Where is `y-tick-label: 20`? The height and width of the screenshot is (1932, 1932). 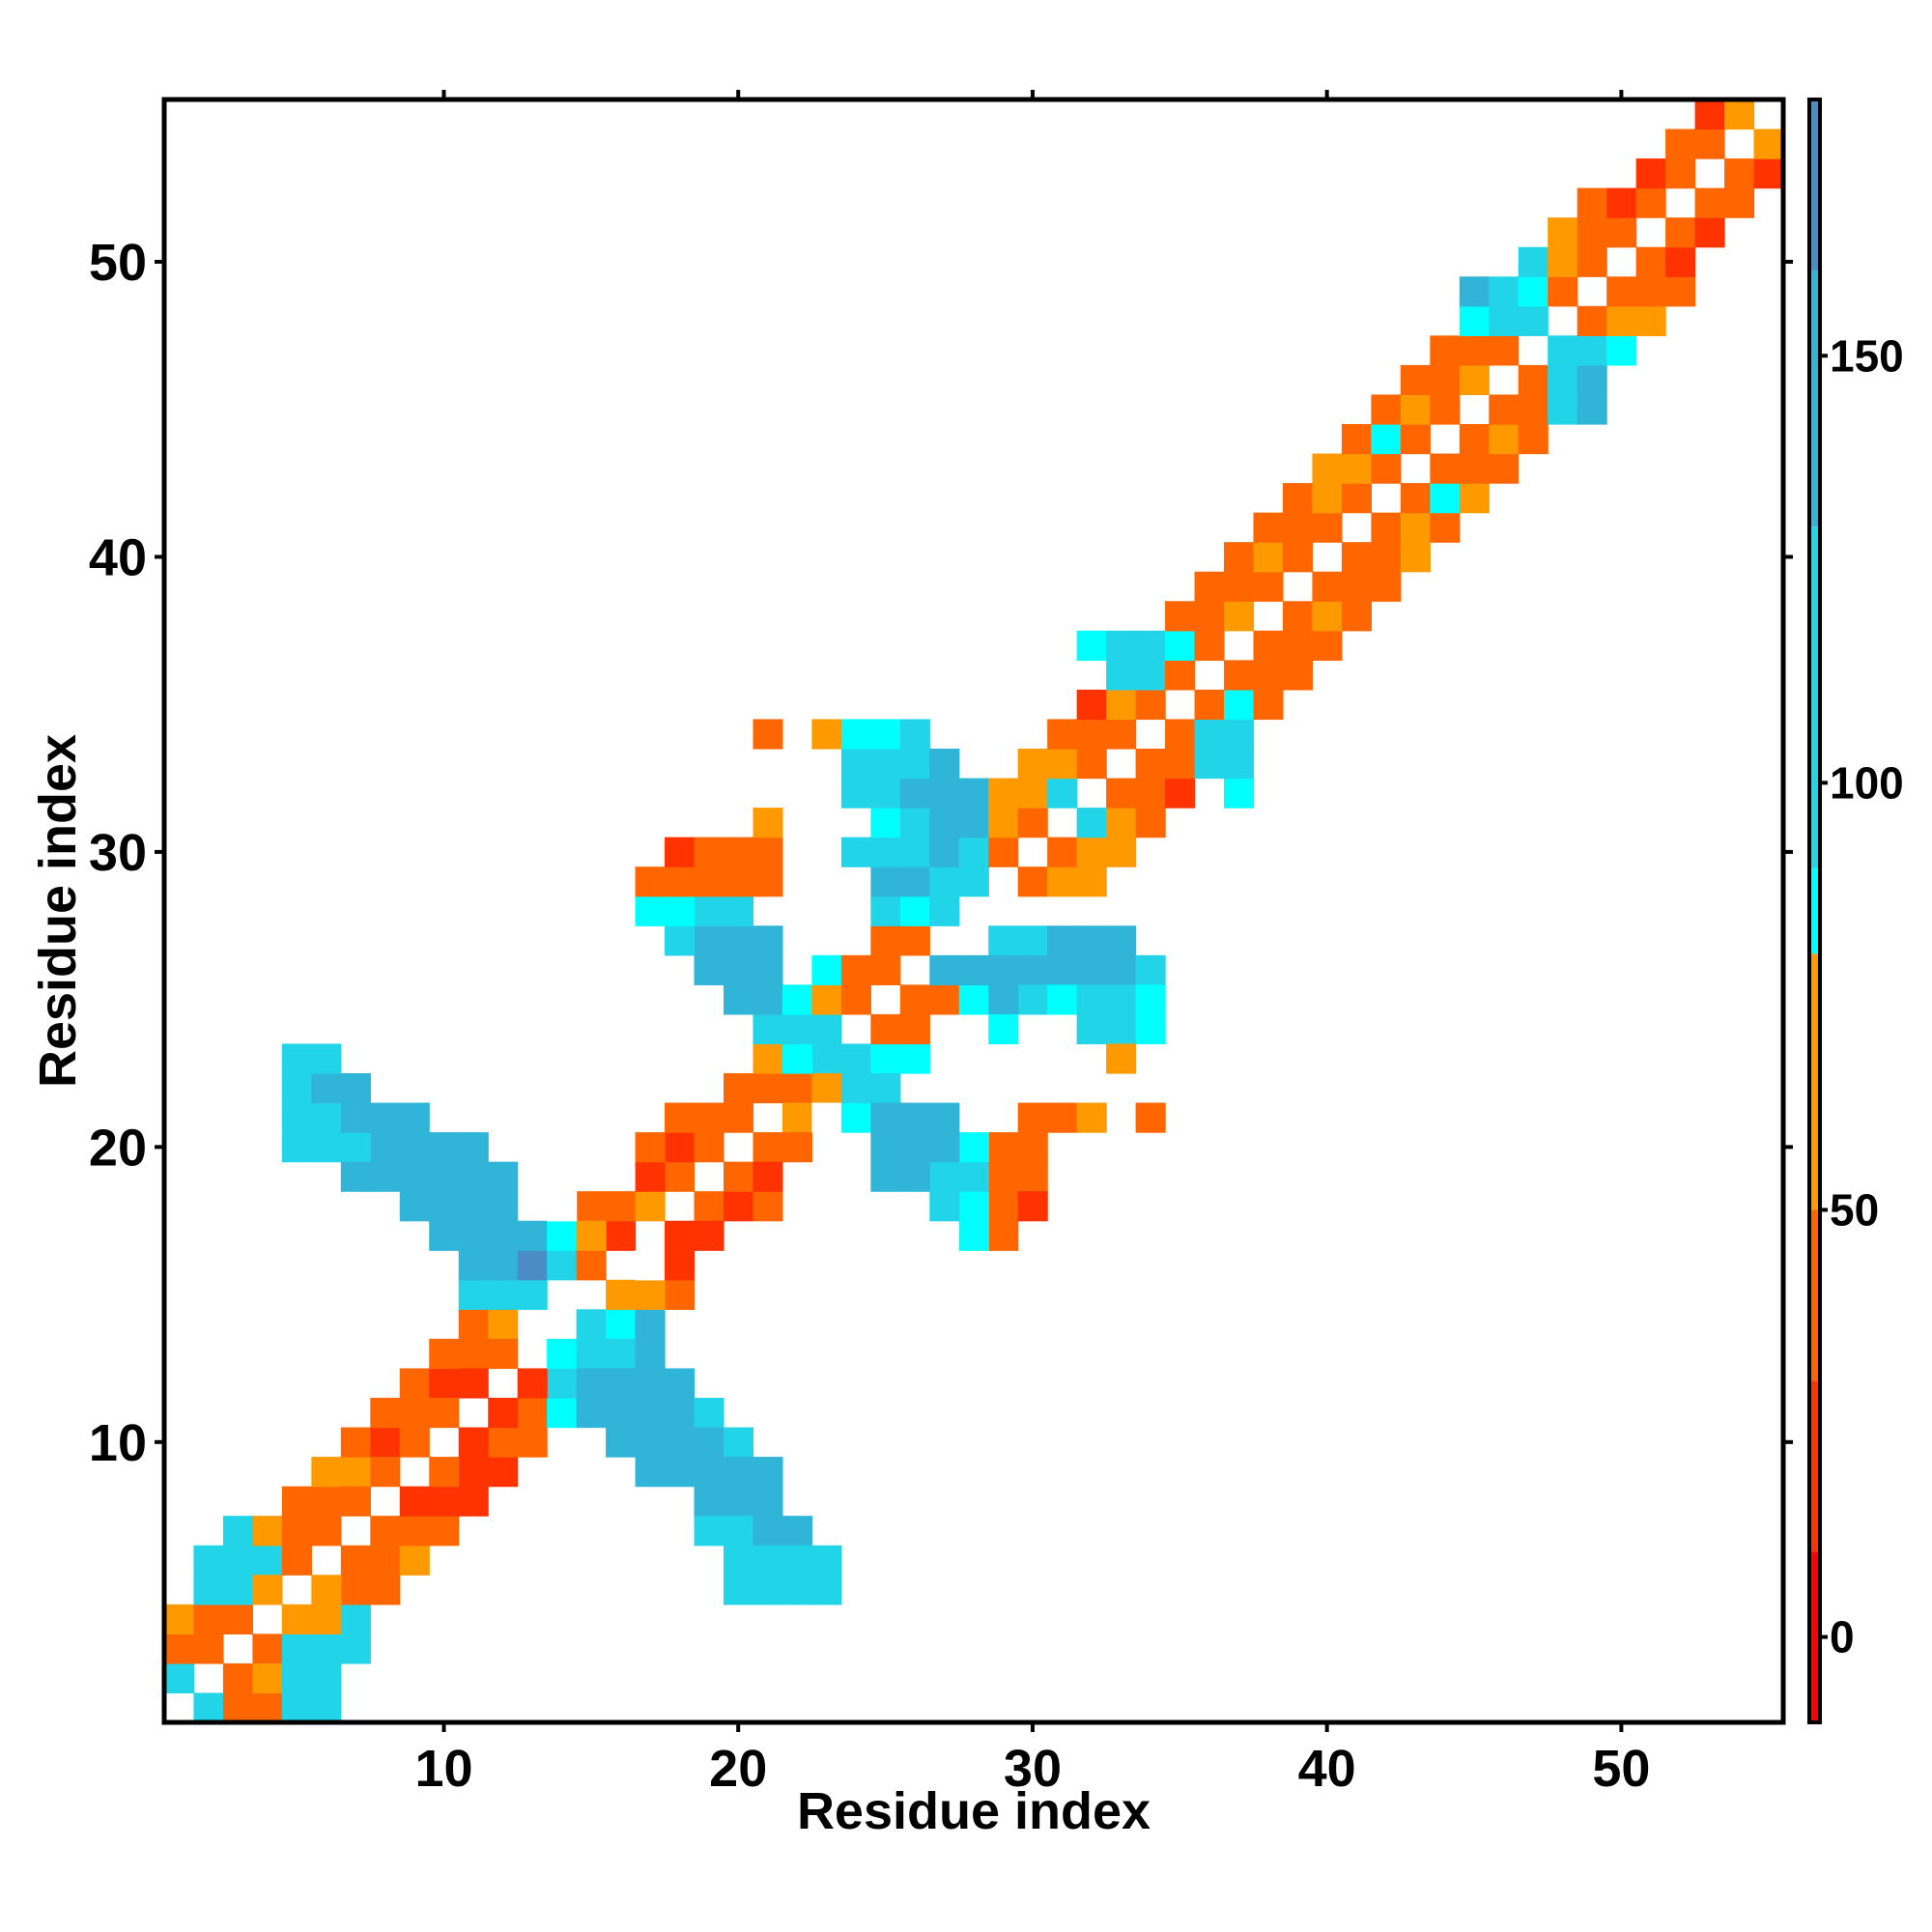 y-tick-label: 20 is located at coordinates (118, 1148).